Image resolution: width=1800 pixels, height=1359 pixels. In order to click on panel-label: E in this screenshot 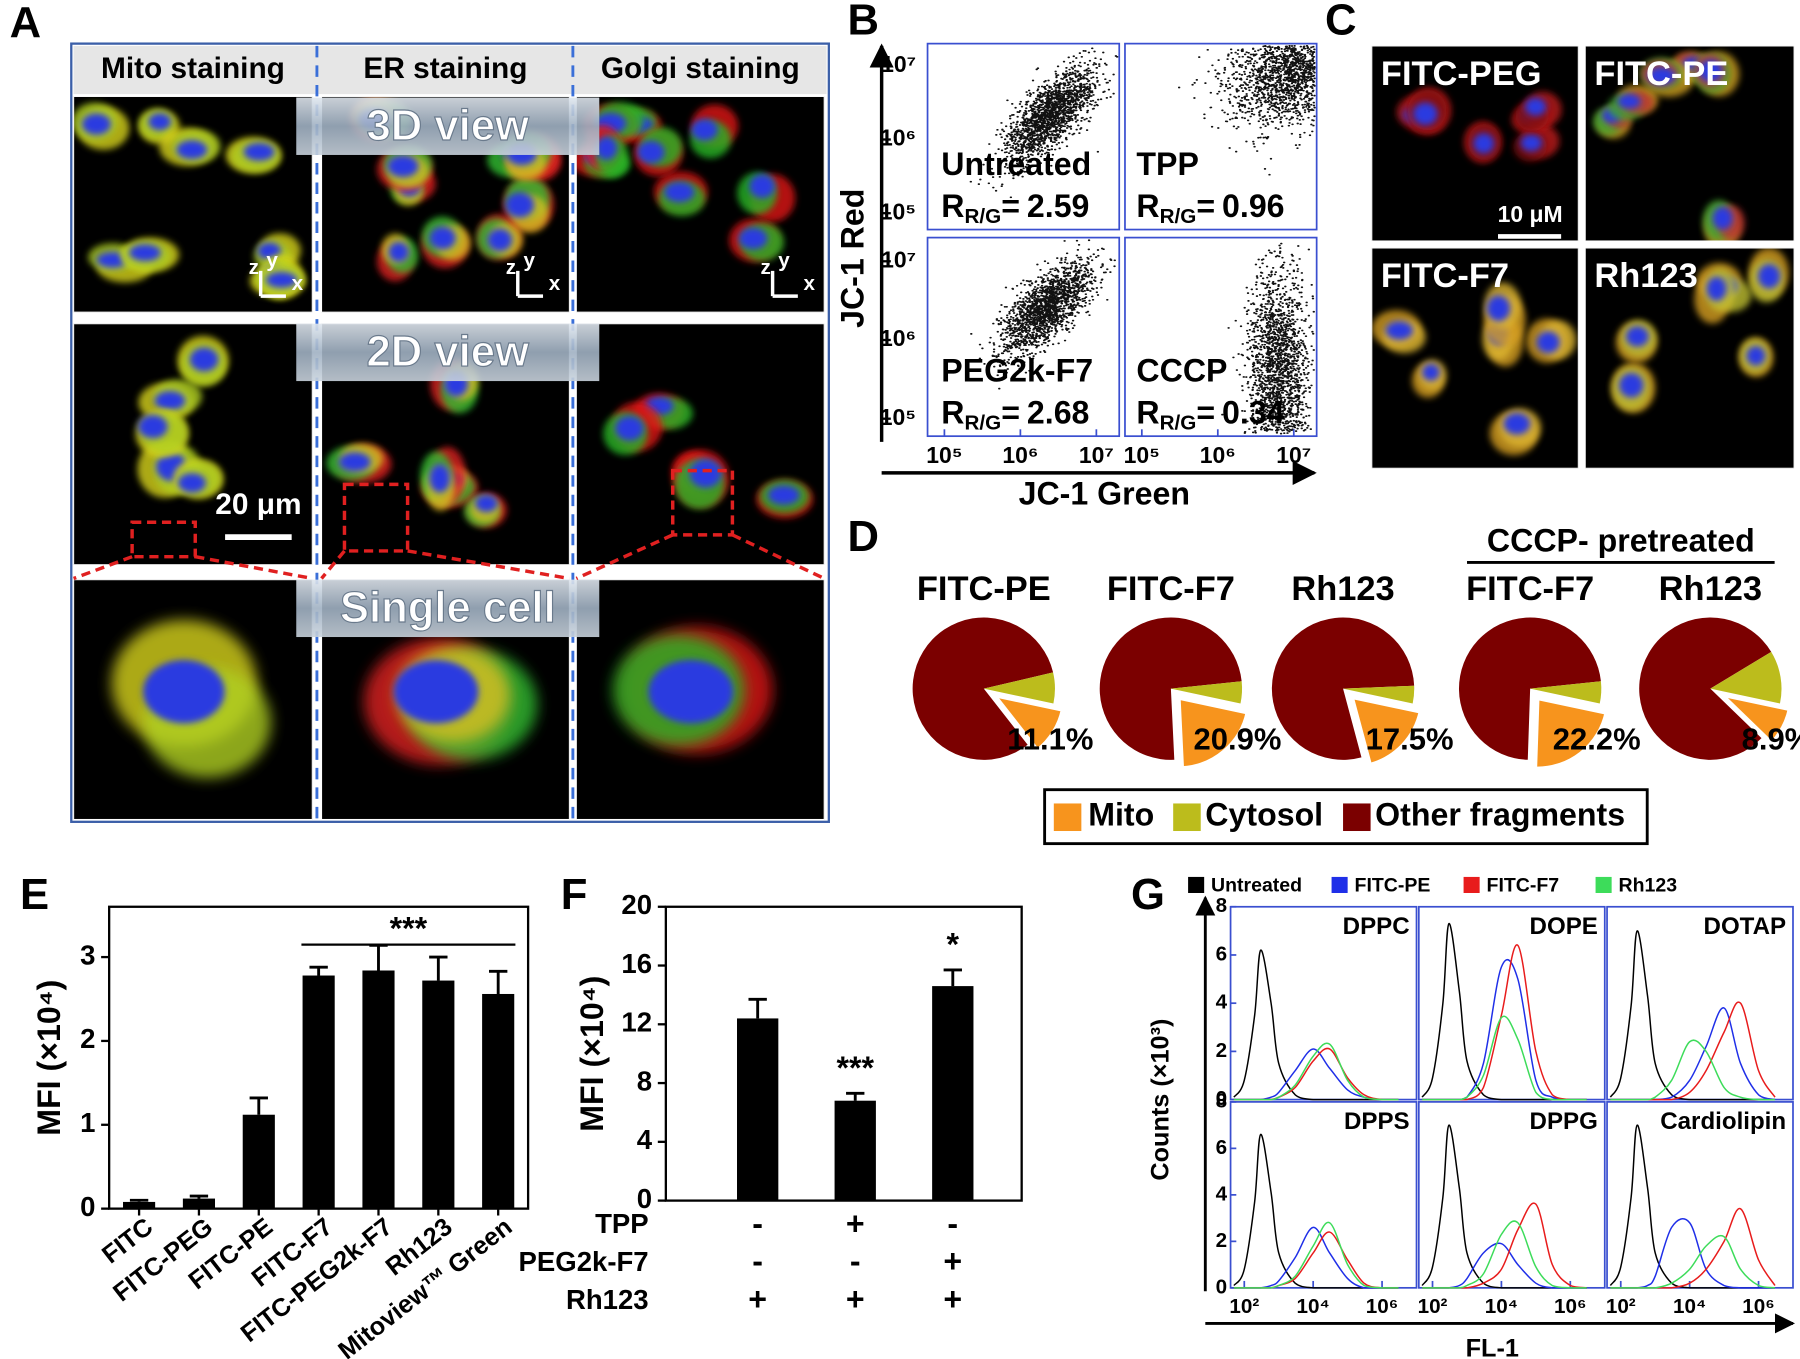, I will do `click(34, 895)`.